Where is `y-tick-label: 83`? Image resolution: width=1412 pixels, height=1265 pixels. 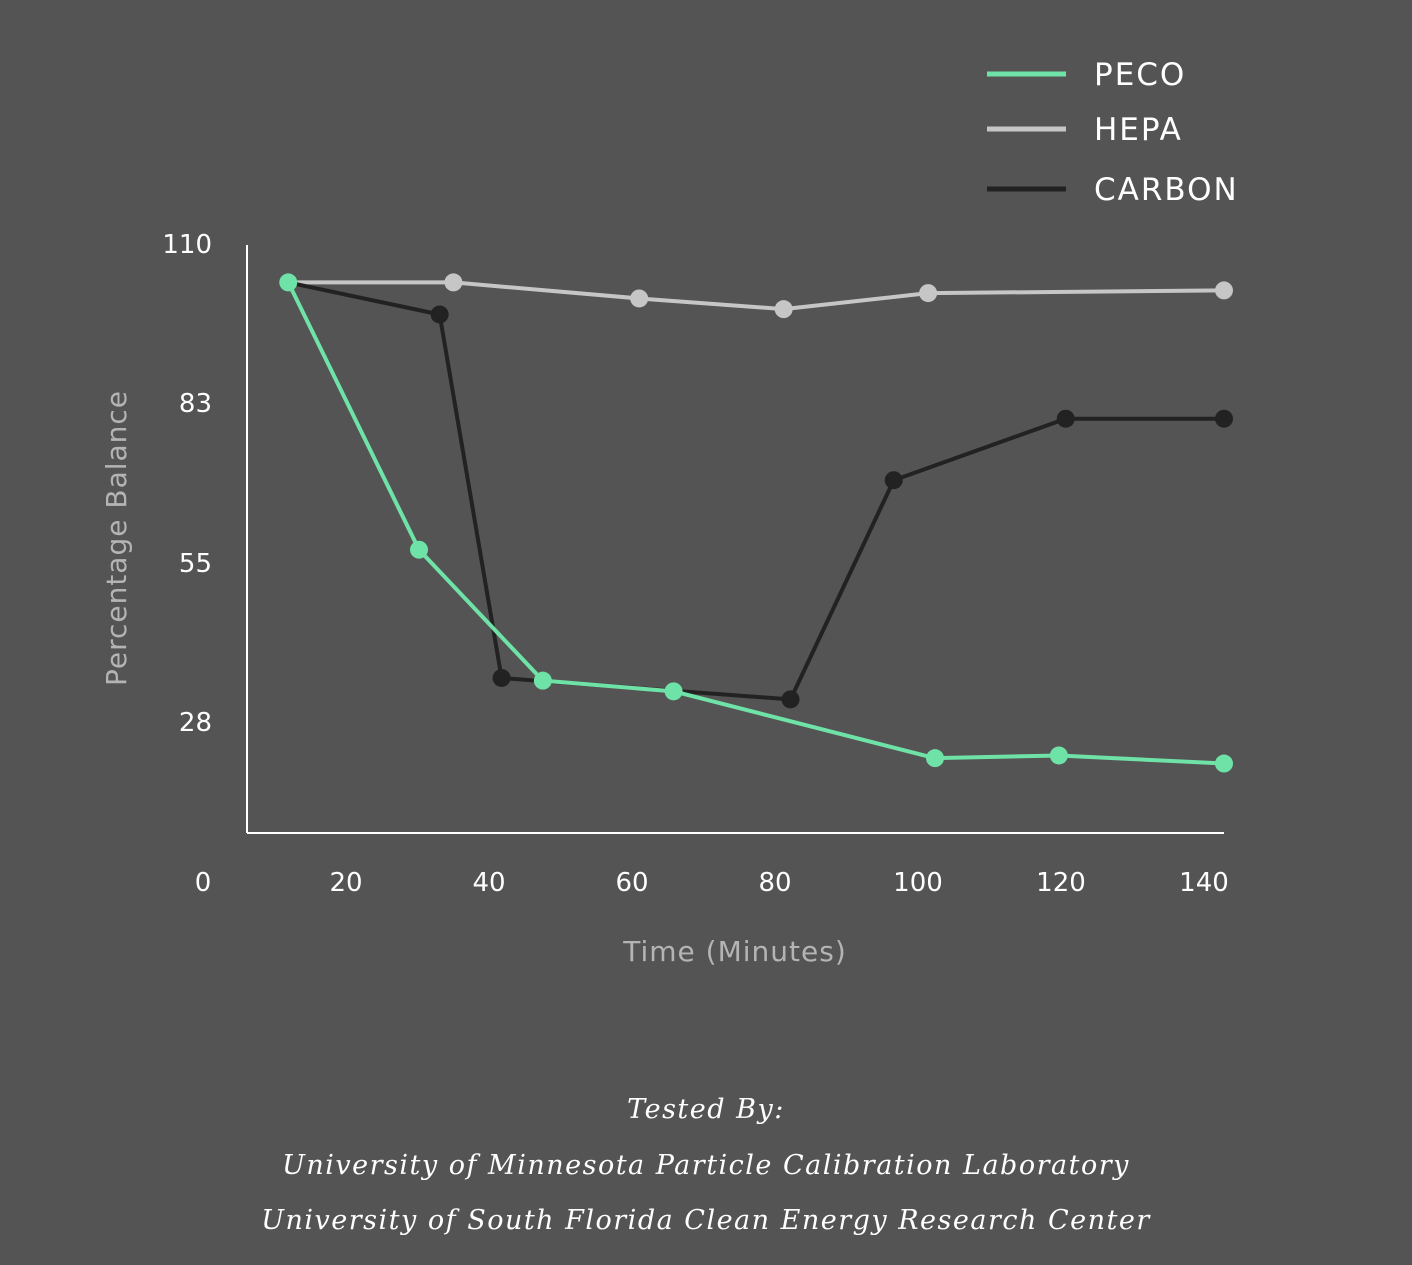
y-tick-label: 83 is located at coordinates (195, 404).